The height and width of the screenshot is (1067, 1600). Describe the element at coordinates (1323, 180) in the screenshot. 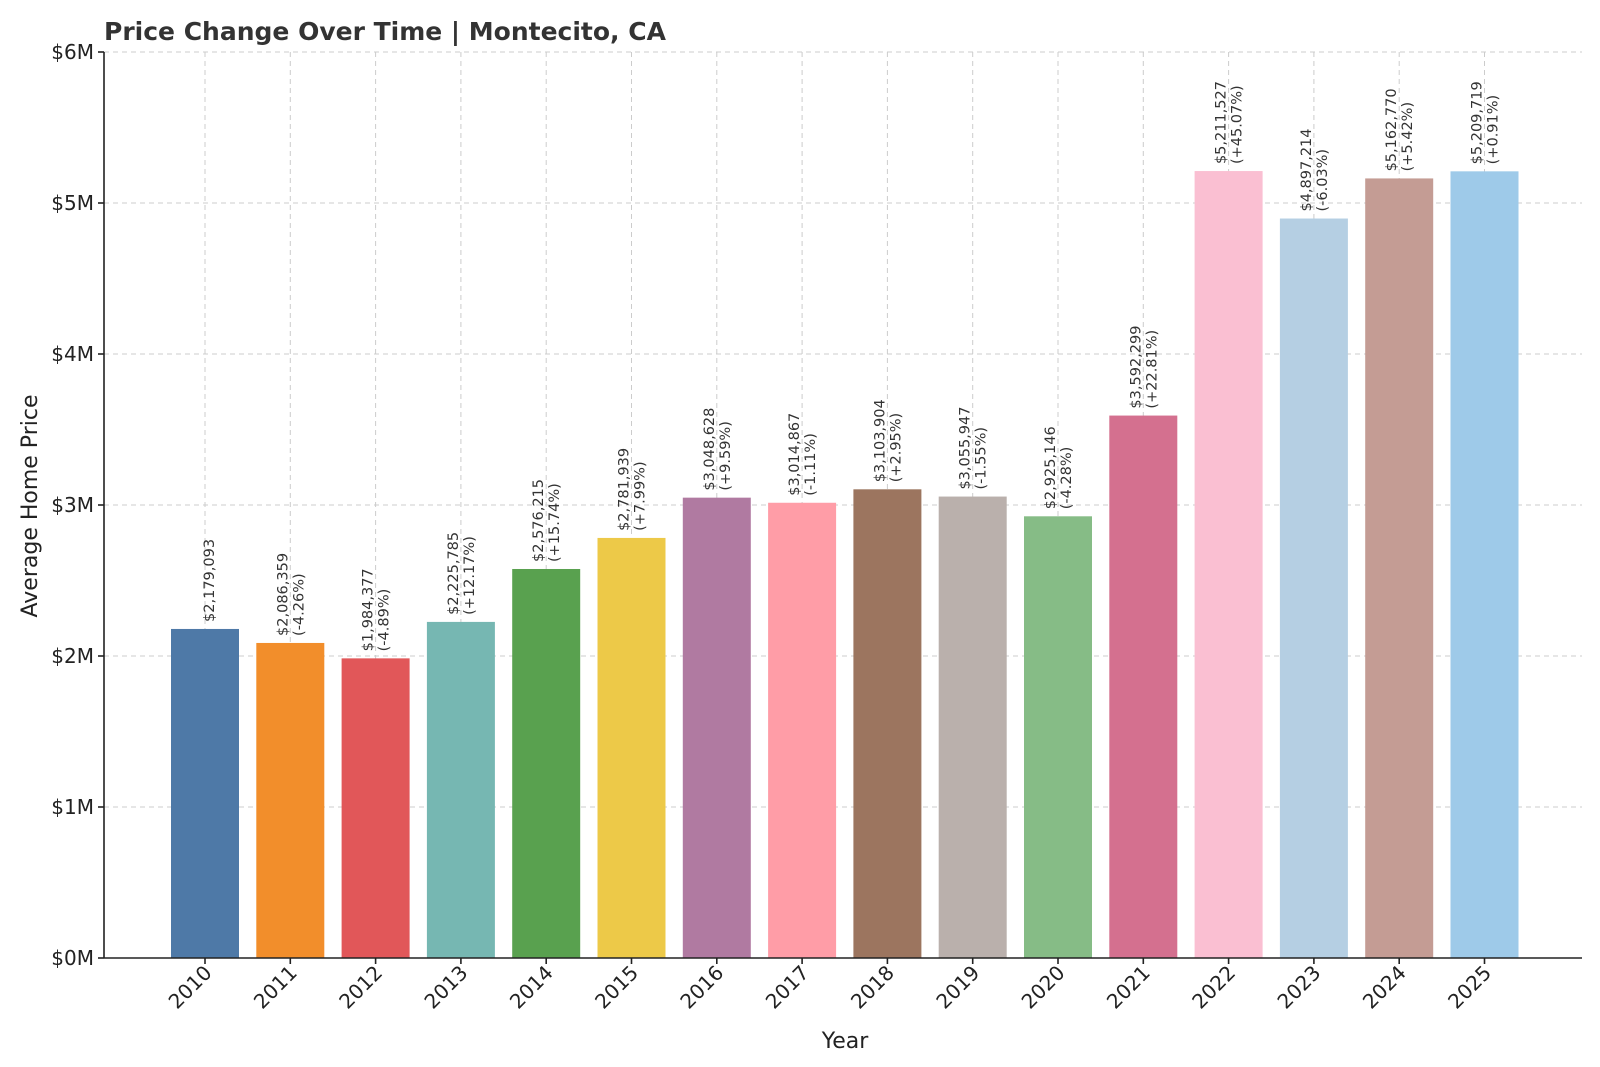

I see `change-label: (-6.03%)` at that location.